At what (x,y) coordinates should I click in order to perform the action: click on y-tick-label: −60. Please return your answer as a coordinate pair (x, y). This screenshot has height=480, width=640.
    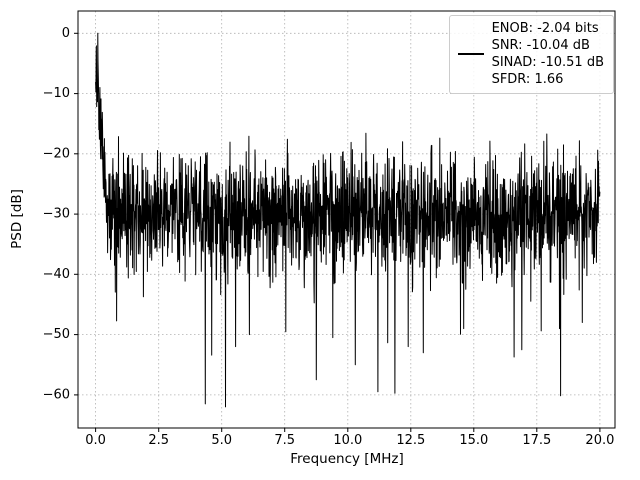
    Looking at the image, I should click on (56, 394).